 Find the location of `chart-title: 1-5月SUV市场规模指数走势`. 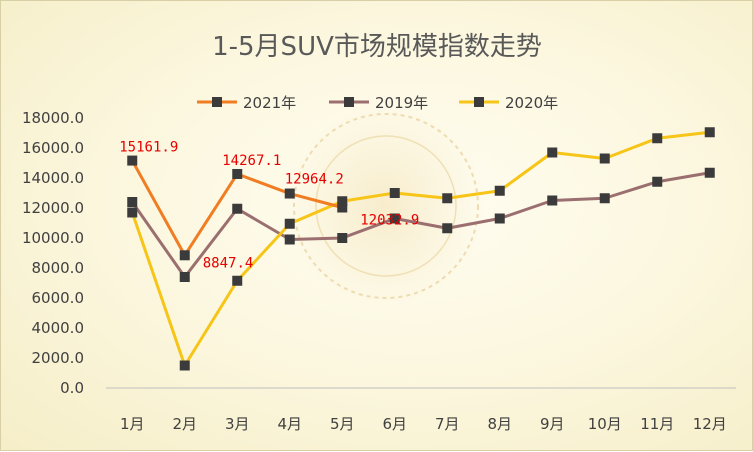

chart-title: 1-5月SUV市场规模指数走势 is located at coordinates (377, 47).